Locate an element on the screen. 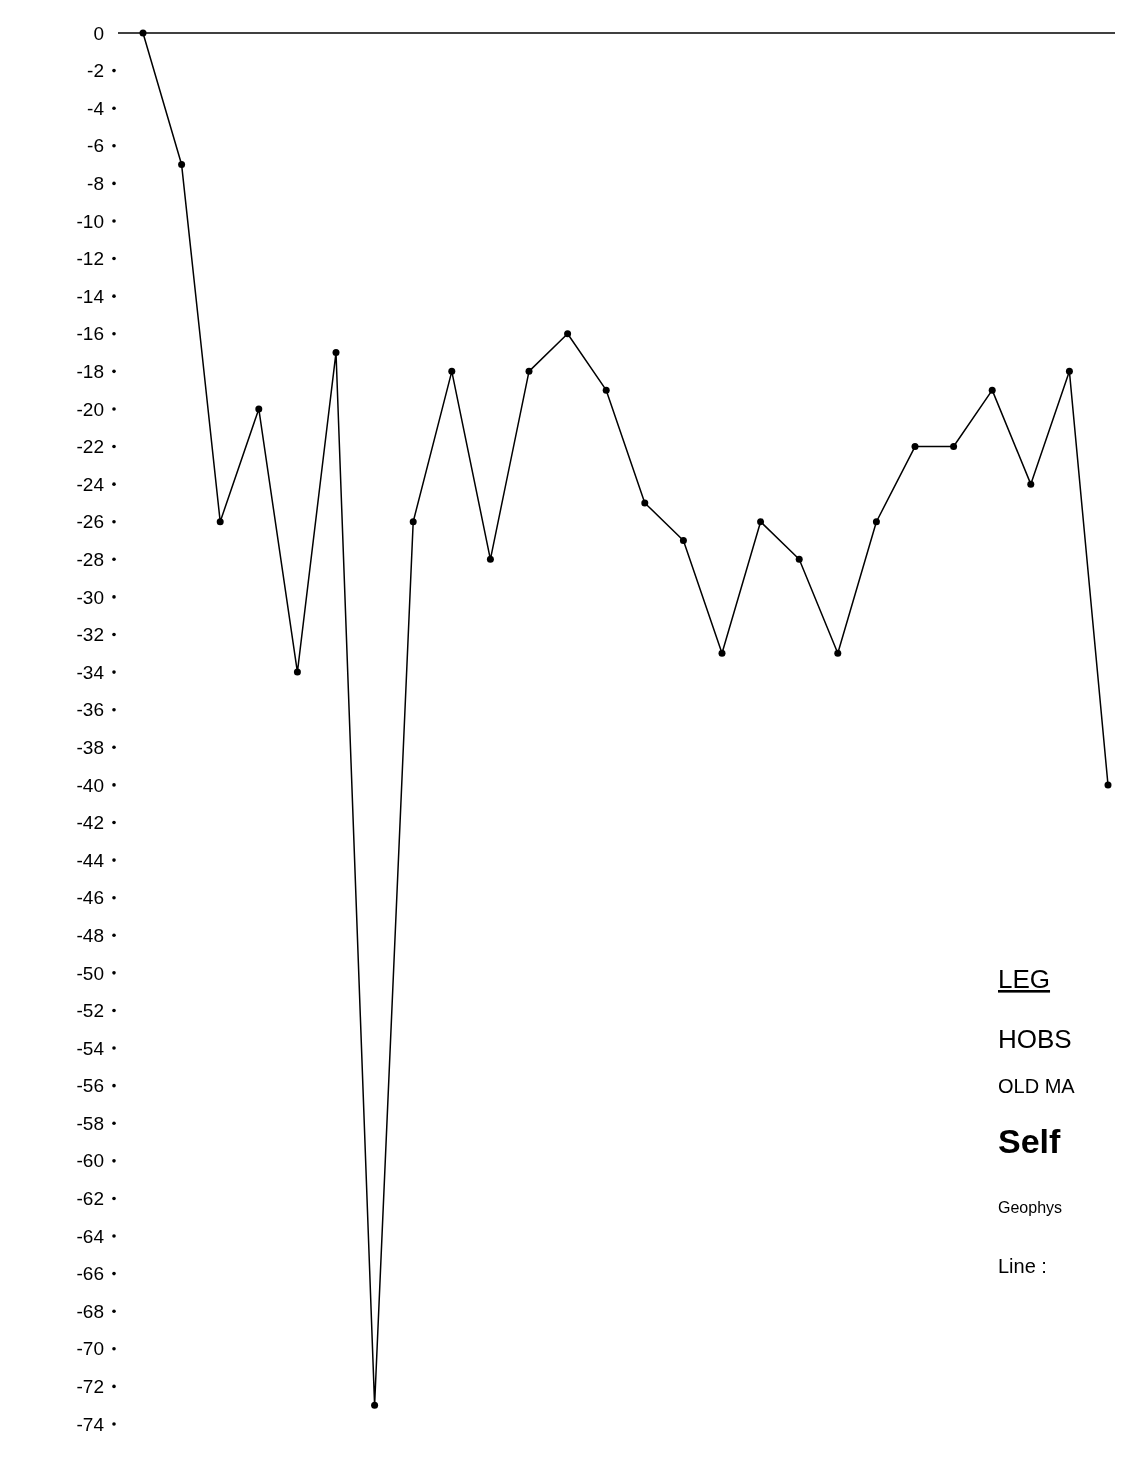 Image resolution: width=1123 pixels, height=1469 pixels. y-tick-label: -46 is located at coordinates (90, 898).